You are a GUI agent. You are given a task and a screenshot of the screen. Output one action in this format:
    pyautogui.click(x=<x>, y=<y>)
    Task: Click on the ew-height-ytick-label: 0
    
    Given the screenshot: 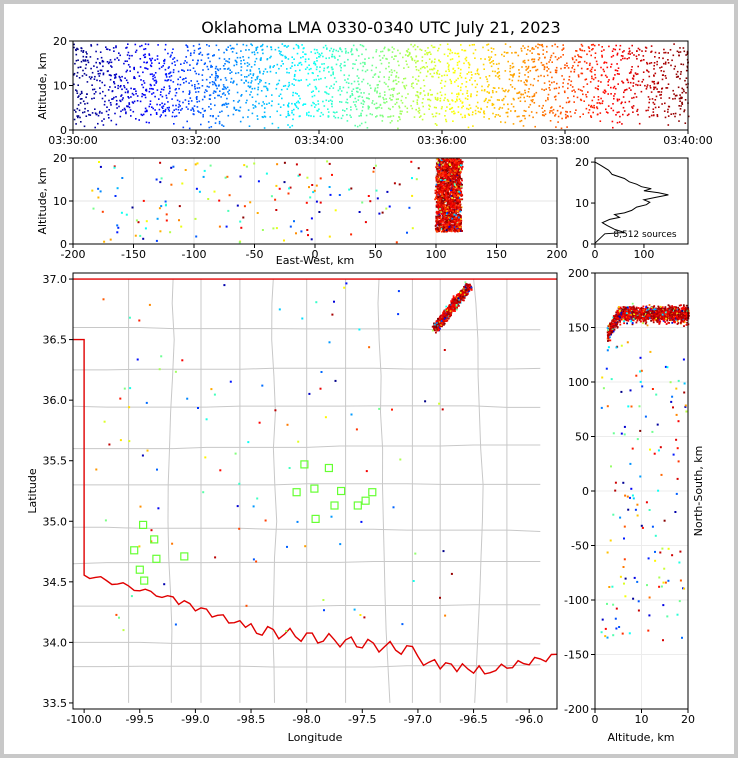 What is the action you would take?
    pyautogui.click(x=63, y=244)
    